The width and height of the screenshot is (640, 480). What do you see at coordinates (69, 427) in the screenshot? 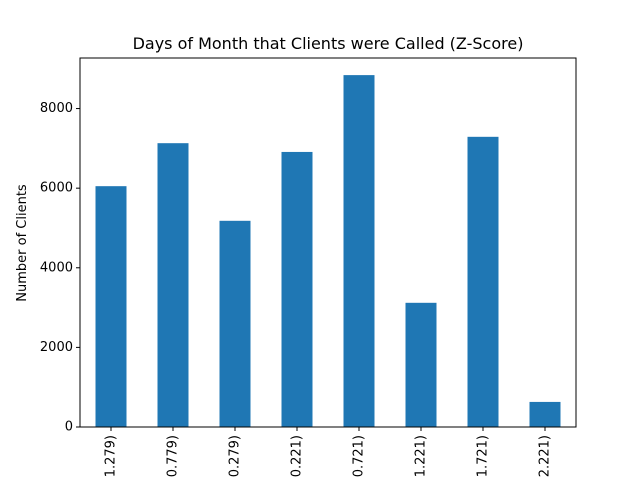
I see `y-tick-label-0: 0` at bounding box center [69, 427].